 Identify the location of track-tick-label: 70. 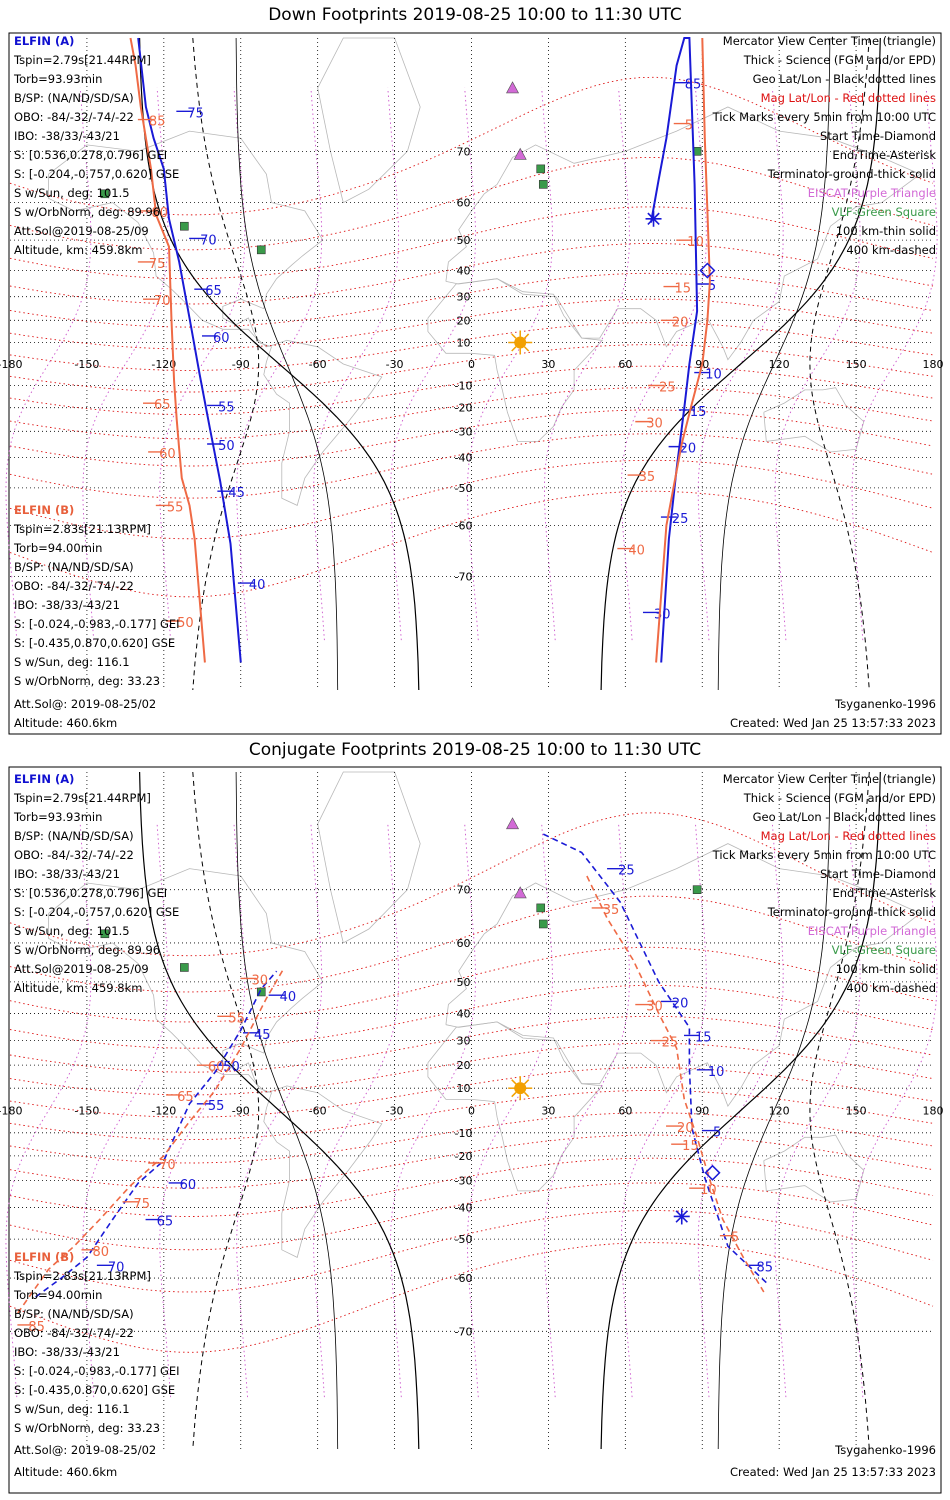
(208, 240).